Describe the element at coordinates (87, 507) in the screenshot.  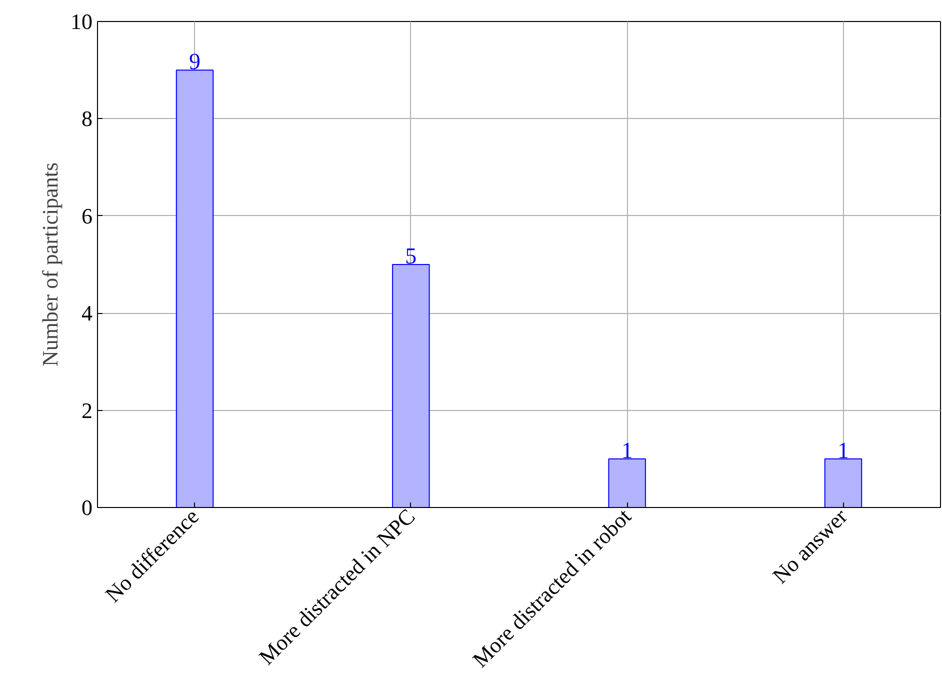
I see `y-tick-label: 0` at that location.